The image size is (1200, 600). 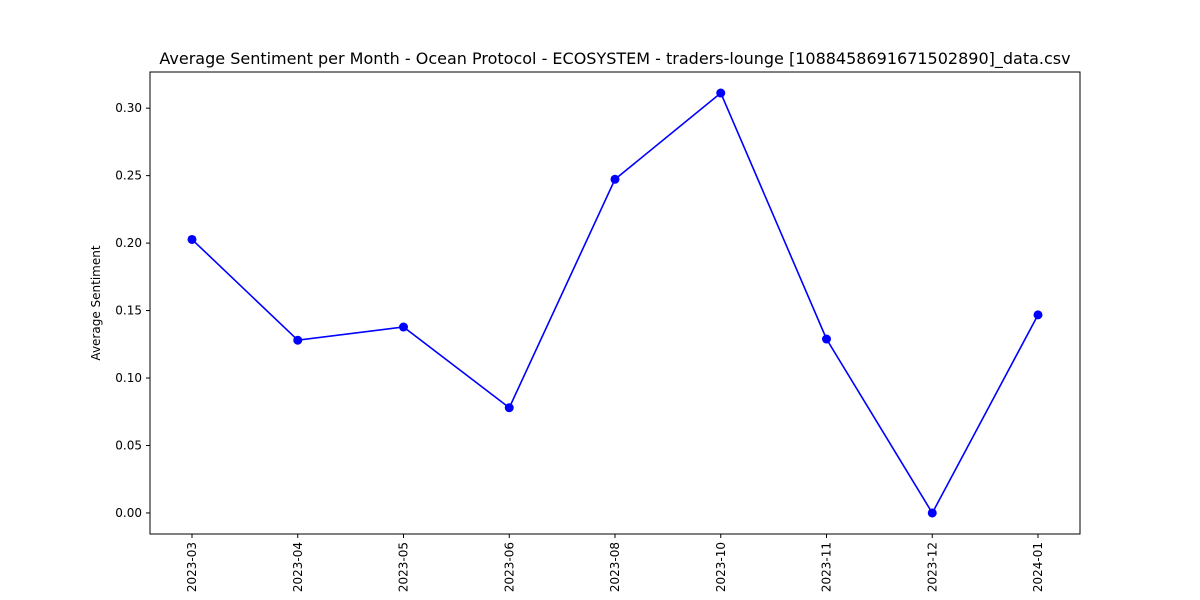 What do you see at coordinates (721, 567) in the screenshot?
I see `x-tick-label: 2023-10` at bounding box center [721, 567].